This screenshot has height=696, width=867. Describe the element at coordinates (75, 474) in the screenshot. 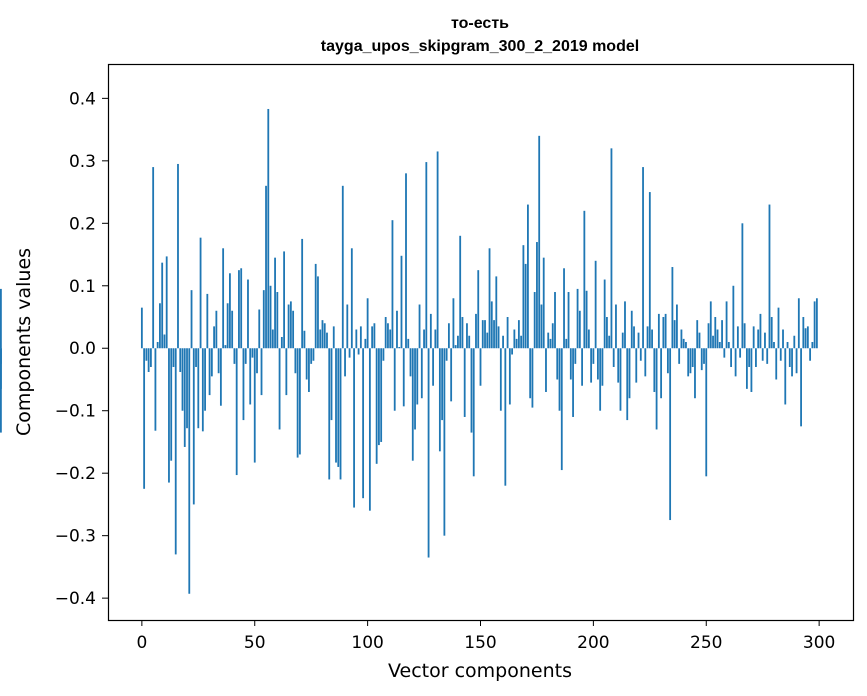

I see `y-tick-label: −0.2` at that location.